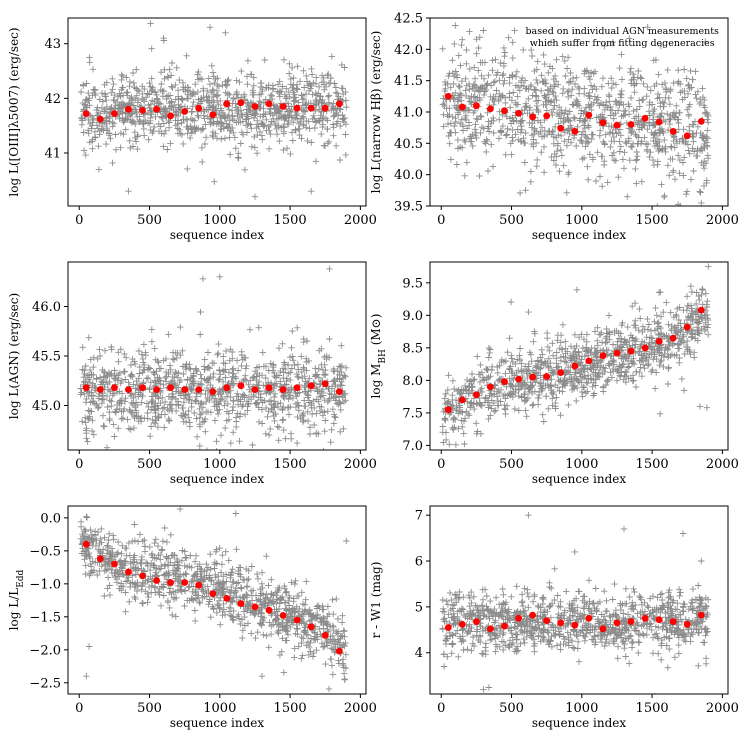 This screenshot has height=752, width=747. What do you see at coordinates (652, 708) in the screenshot?
I see `color-xtick-label: 1500` at bounding box center [652, 708].